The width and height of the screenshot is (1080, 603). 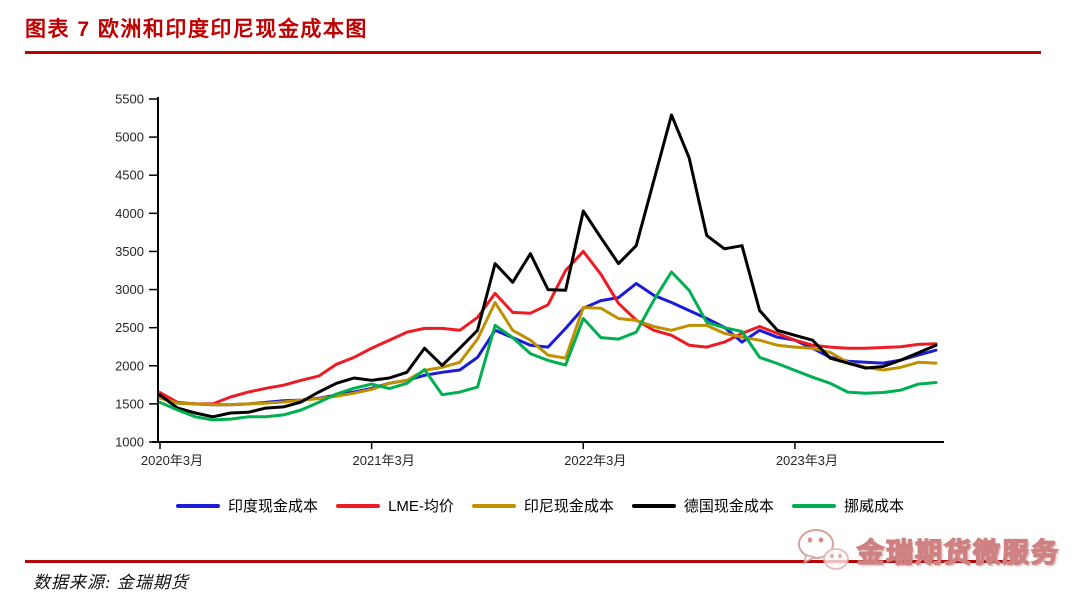 I want to click on y-tick-label: 1500, so click(x=129, y=403).